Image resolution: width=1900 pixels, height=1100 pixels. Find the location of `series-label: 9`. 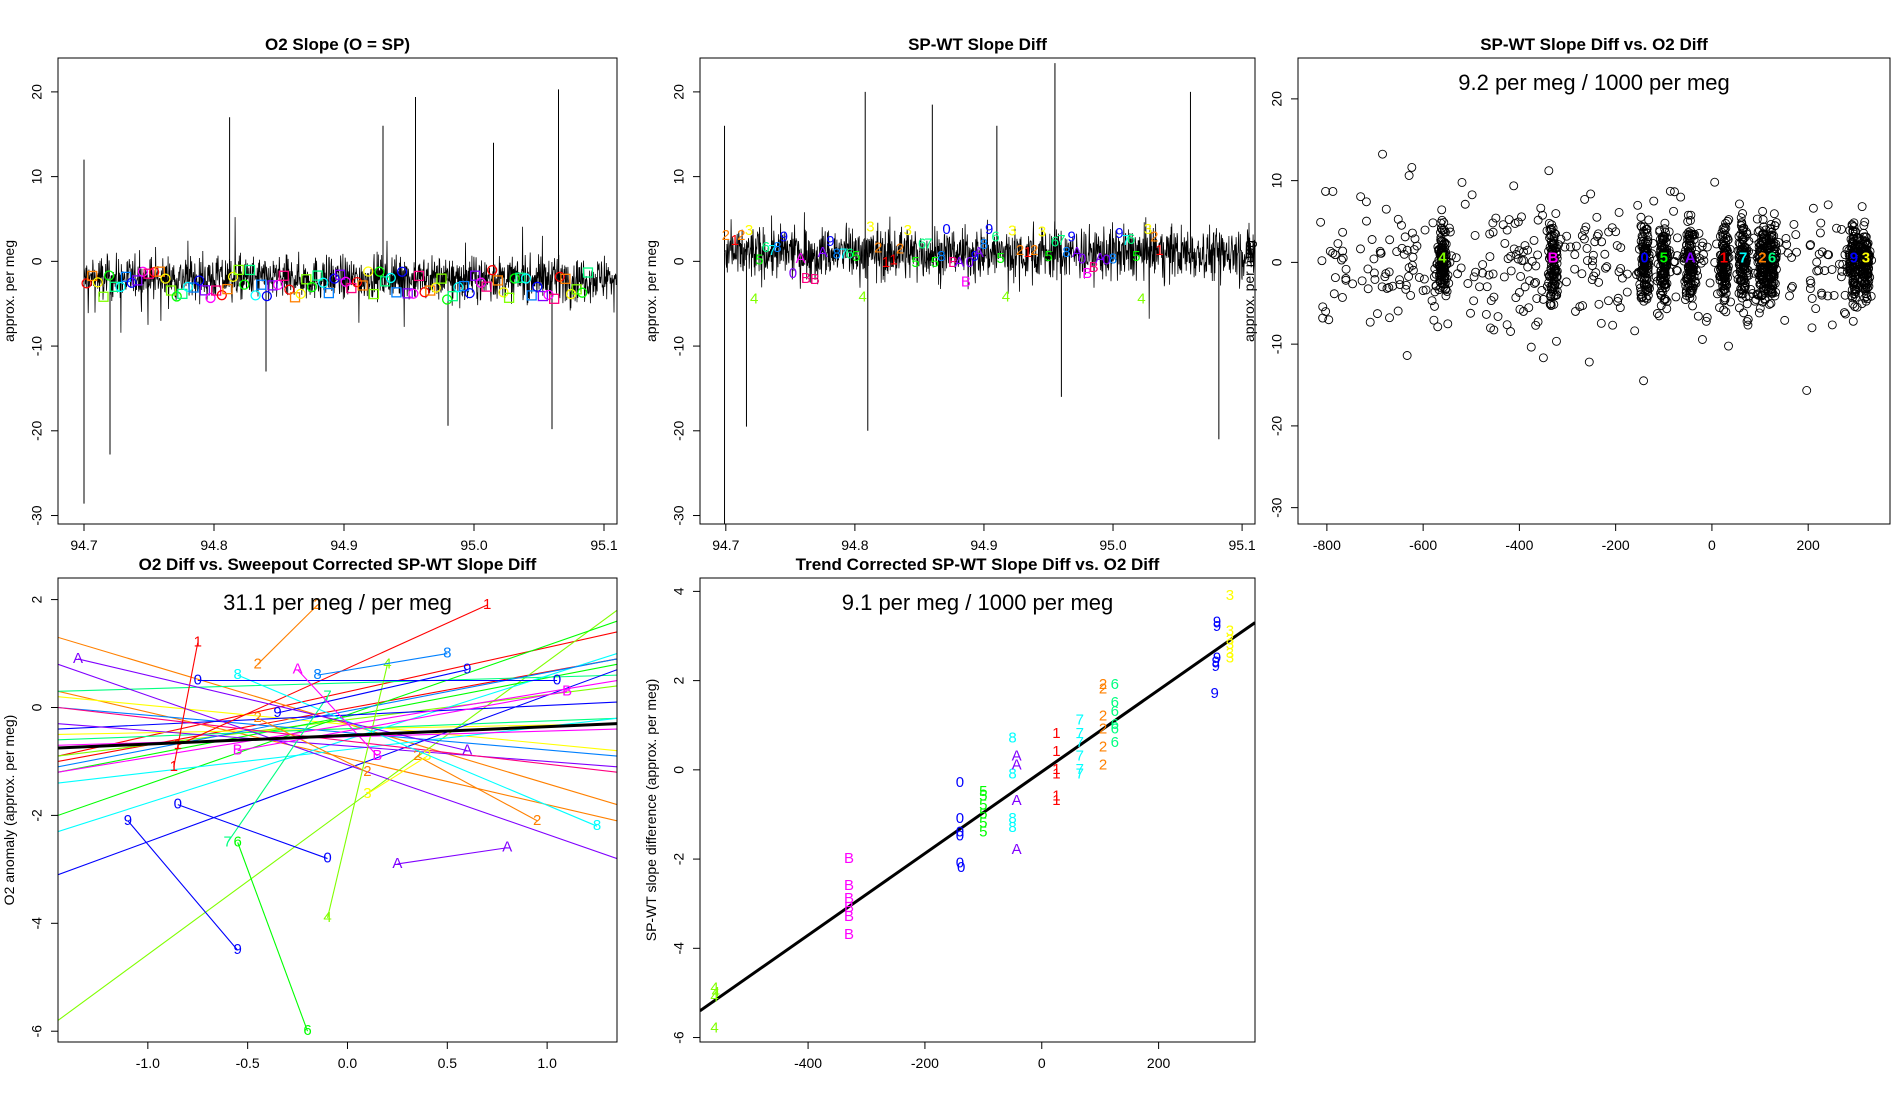

series-label: 9 is located at coordinates (1072, 237).